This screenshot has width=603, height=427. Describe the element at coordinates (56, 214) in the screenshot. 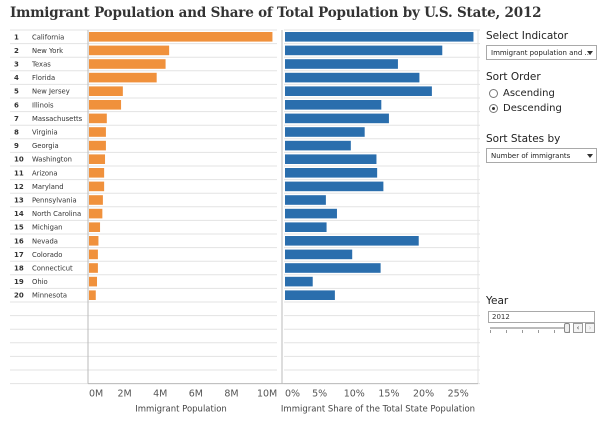

I see `state-label: North Carolina` at that location.